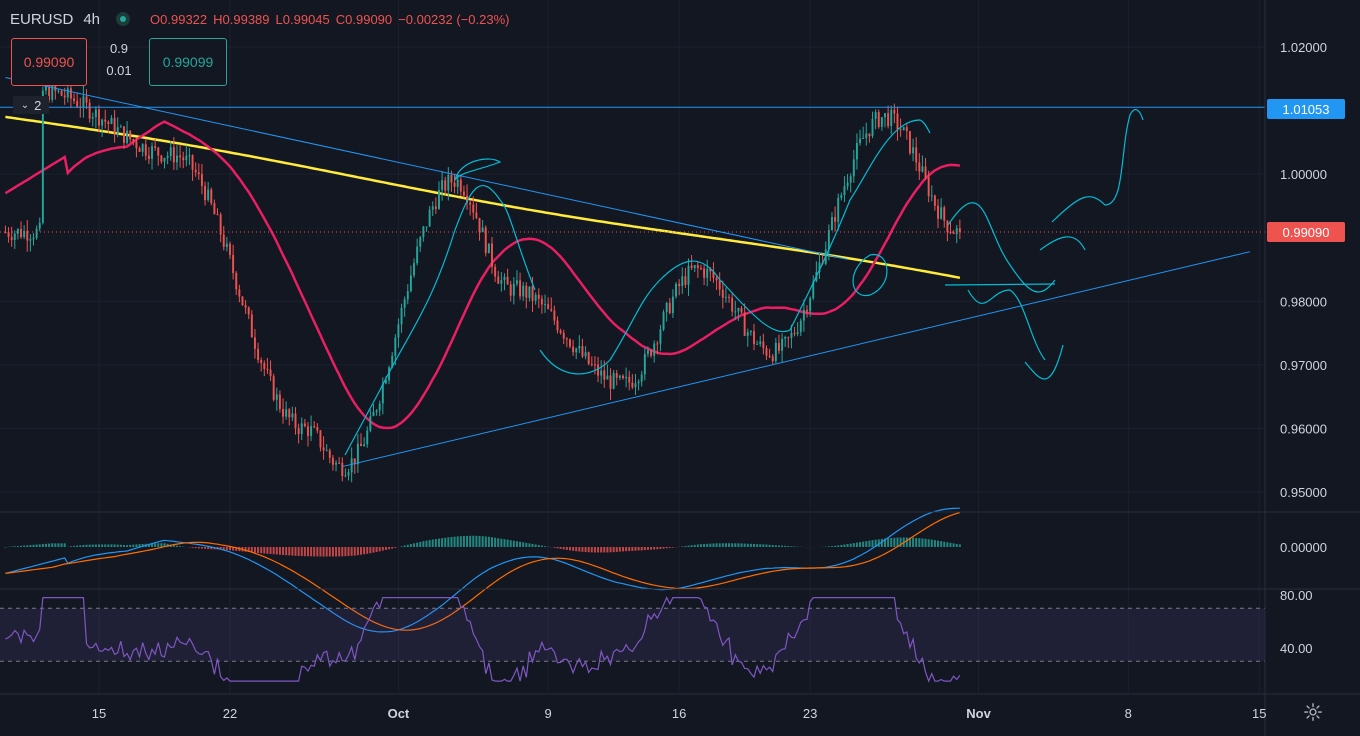  I want to click on gear-icon, so click(1313, 712).